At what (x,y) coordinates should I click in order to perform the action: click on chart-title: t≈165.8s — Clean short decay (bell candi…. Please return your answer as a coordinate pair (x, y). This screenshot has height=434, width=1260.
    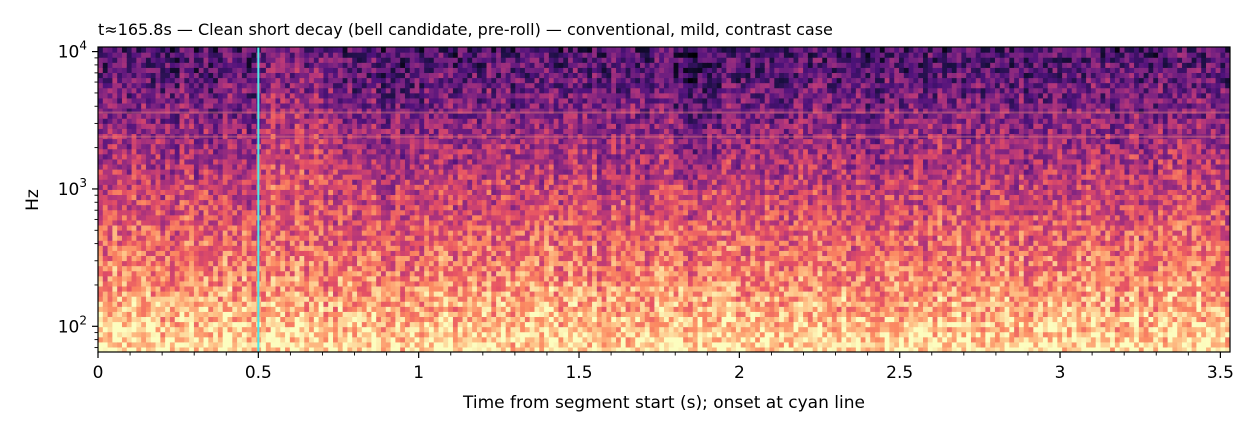
    Looking at the image, I should click on (465, 29).